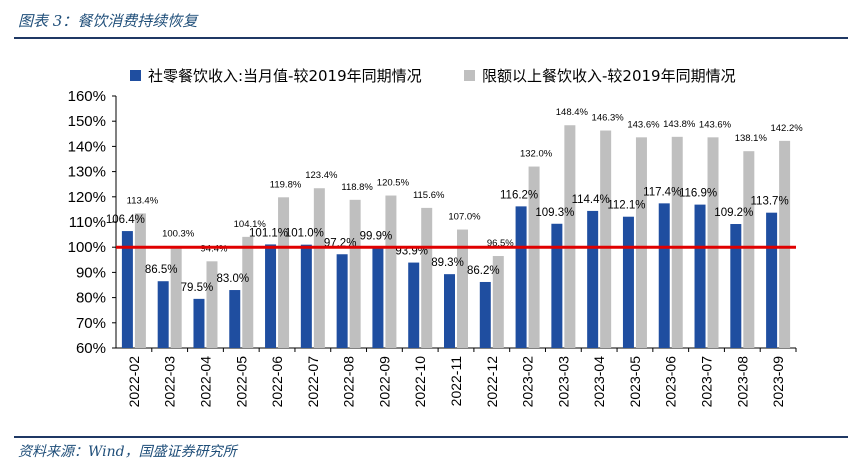 This screenshot has width=860, height=469. I want to click on y-tick-label: 90%, so click(91, 272).